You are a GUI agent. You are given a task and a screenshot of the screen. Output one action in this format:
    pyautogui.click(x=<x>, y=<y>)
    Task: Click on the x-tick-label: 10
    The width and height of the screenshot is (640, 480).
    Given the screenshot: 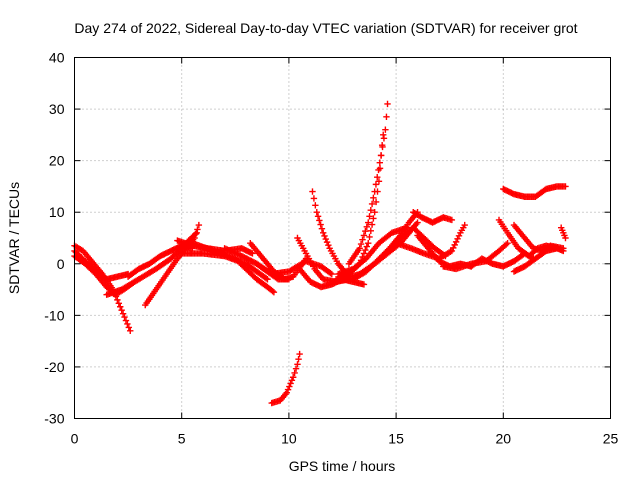 What is the action you would take?
    pyautogui.click(x=289, y=439)
    